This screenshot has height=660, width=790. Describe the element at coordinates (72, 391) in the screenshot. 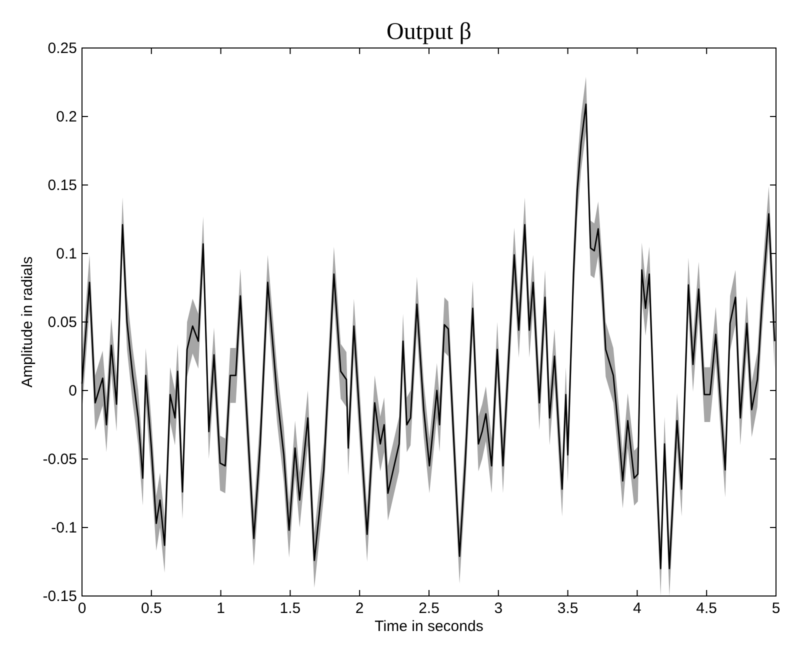

I see `y-tick-label: 0` at that location.